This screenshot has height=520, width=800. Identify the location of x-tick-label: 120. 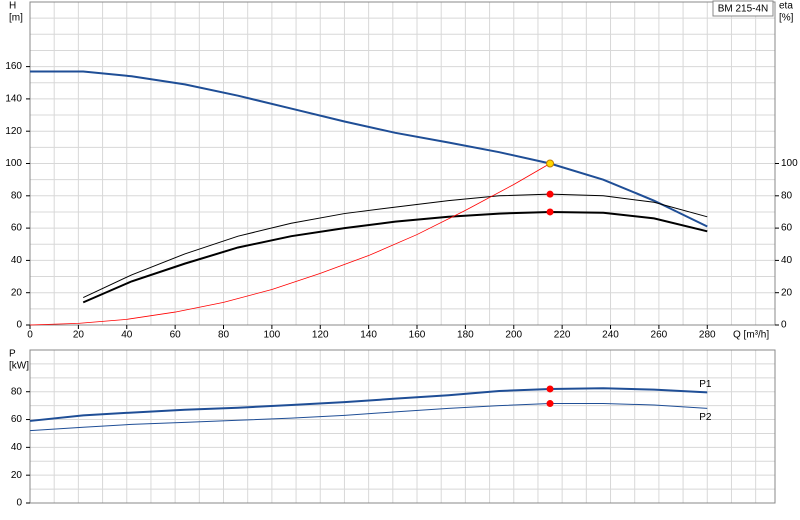
(320, 335).